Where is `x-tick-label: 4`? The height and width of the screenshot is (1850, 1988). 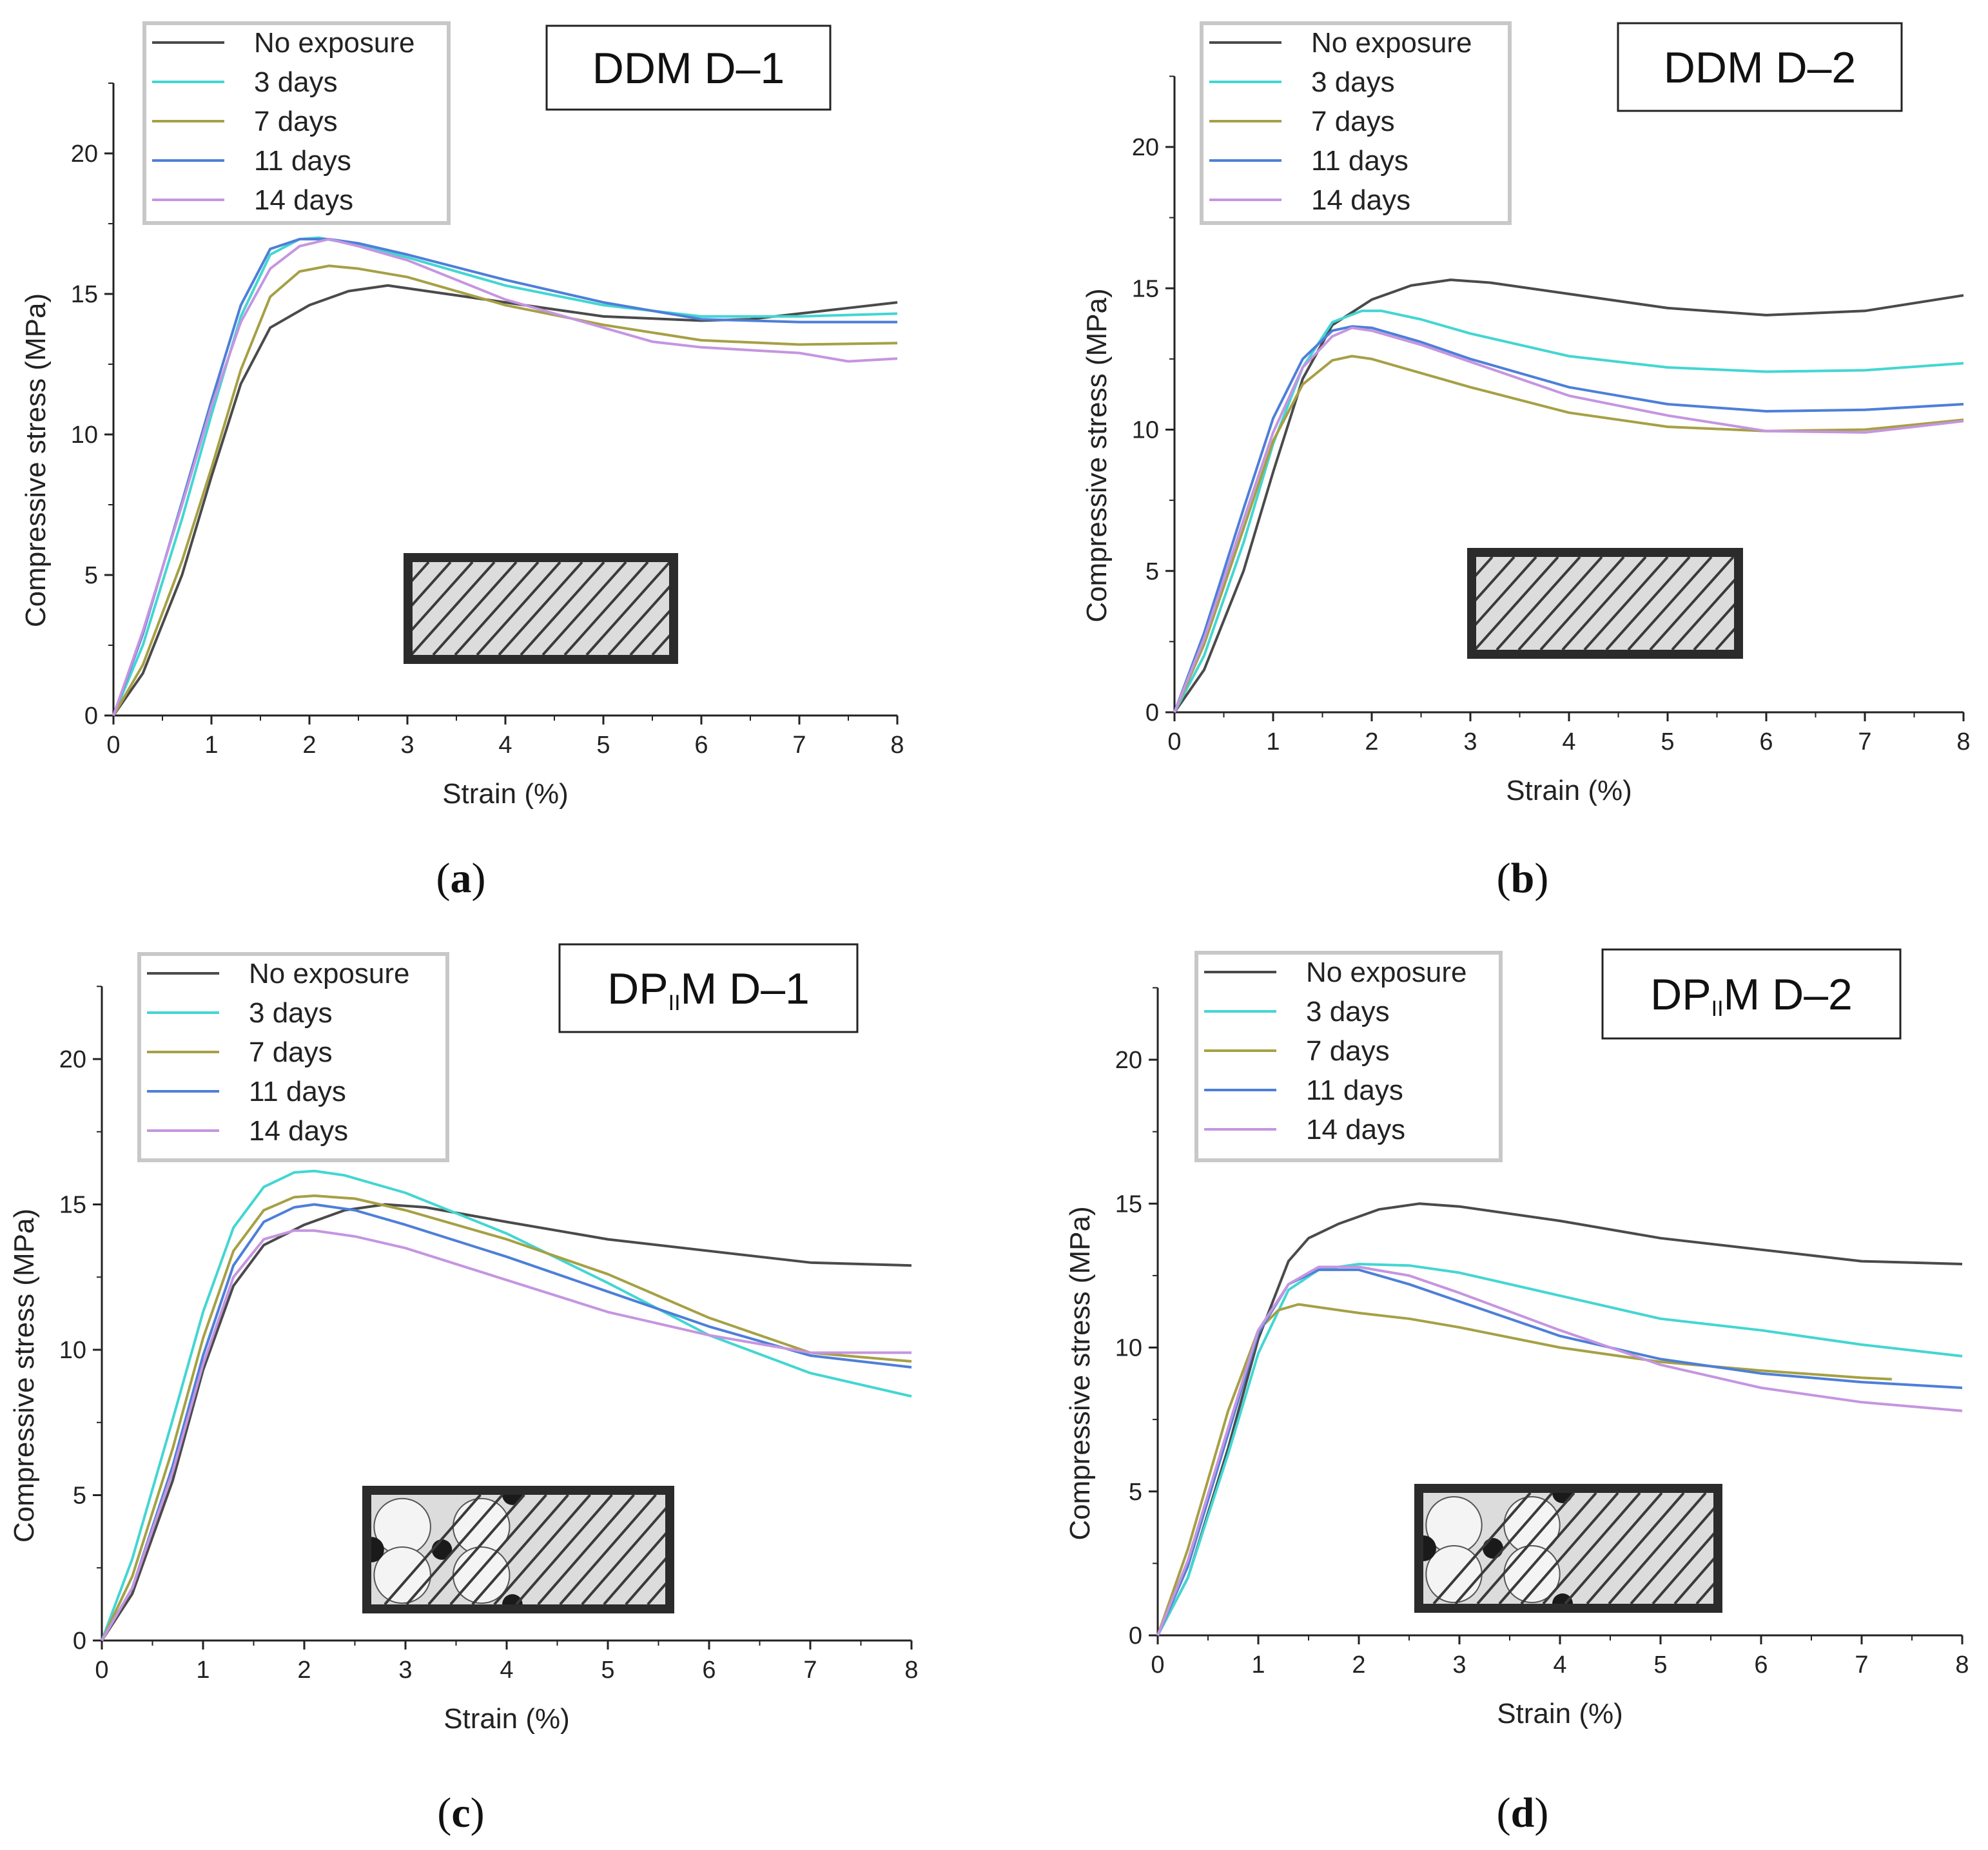 x-tick-label: 4 is located at coordinates (1568, 741).